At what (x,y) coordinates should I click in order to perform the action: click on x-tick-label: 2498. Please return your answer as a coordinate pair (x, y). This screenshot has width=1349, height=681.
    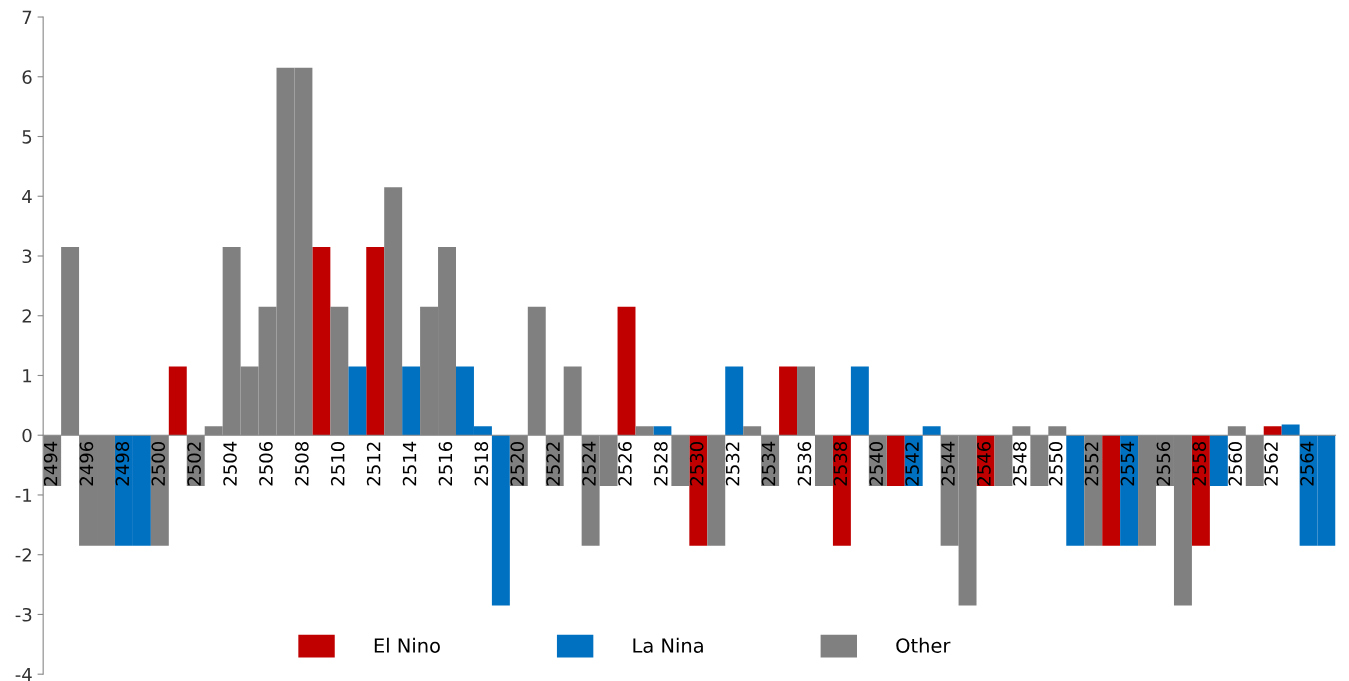
    Looking at the image, I should click on (122, 464).